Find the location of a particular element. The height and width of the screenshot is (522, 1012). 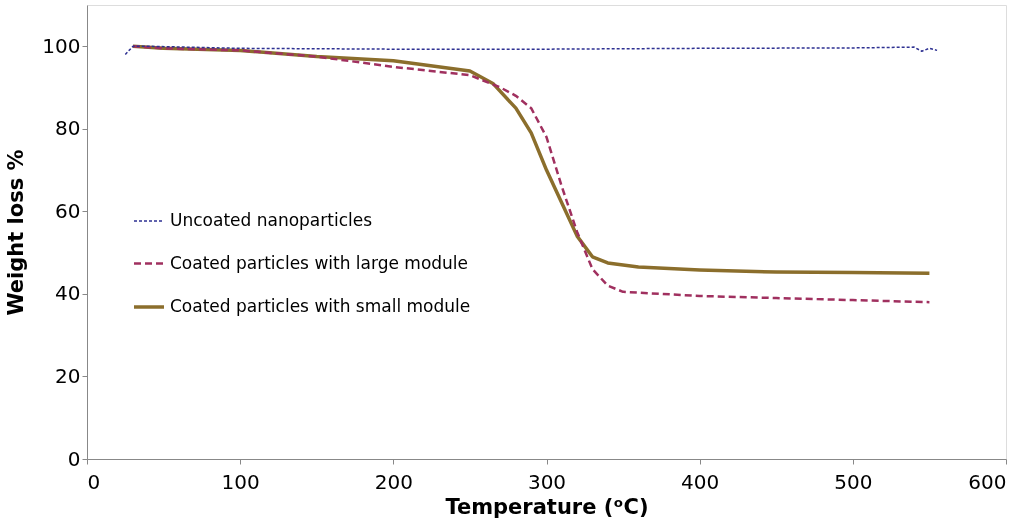

x-tick-label: 300 is located at coordinates (547, 481).